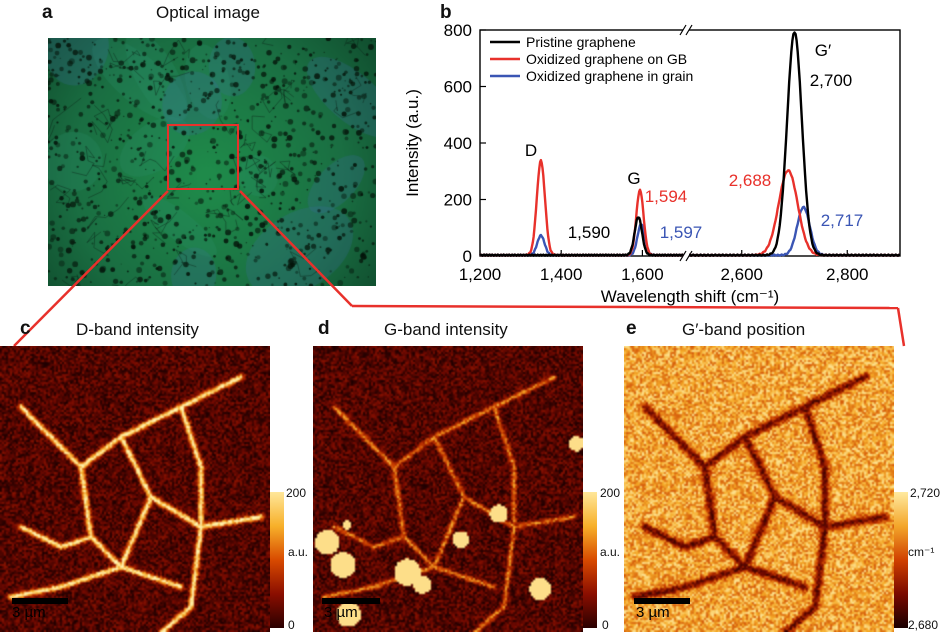 The height and width of the screenshot is (634, 946). Describe the element at coordinates (681, 232) in the screenshot. I see `peak-annotation: 1,597` at that location.